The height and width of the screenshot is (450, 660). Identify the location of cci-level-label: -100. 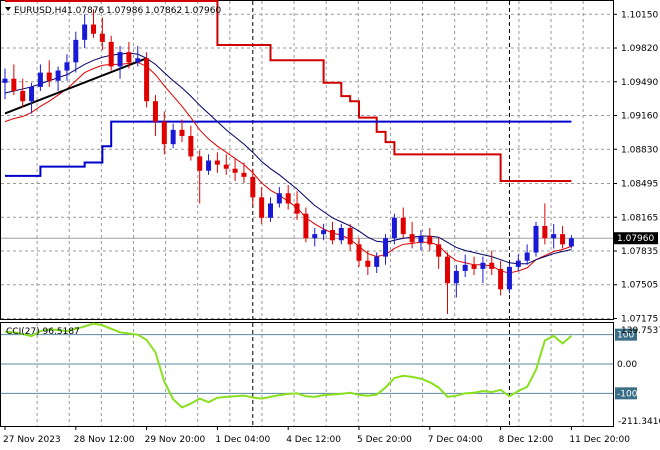
(627, 394).